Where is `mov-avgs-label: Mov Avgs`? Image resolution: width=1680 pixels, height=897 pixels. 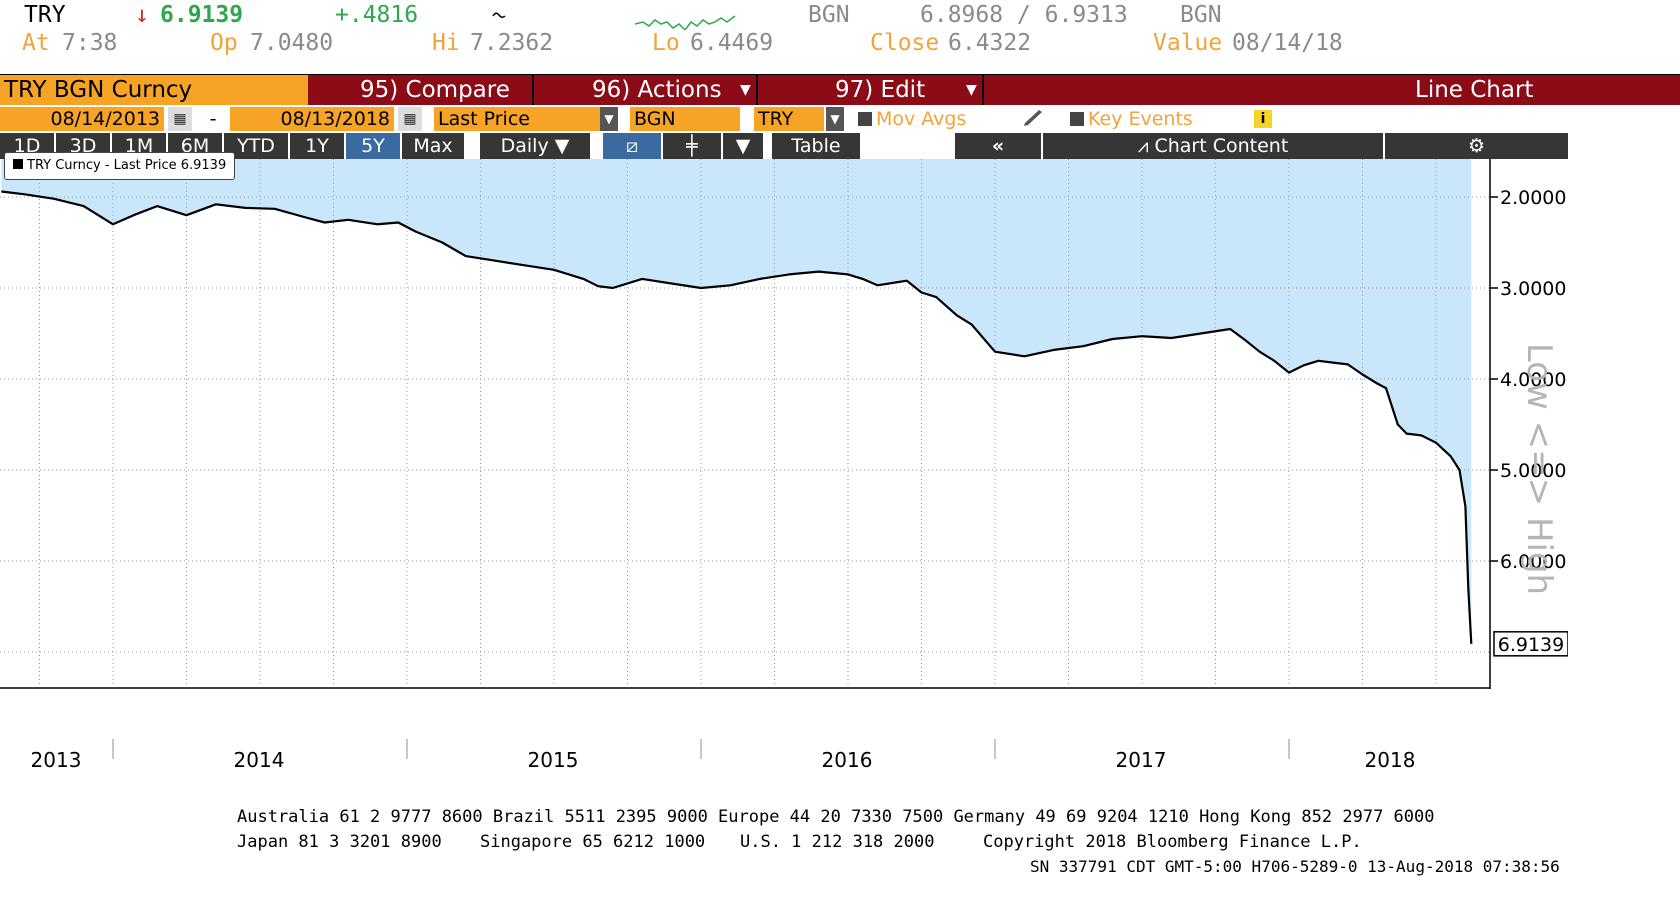 mov-avgs-label: Mov Avgs is located at coordinates (921, 119).